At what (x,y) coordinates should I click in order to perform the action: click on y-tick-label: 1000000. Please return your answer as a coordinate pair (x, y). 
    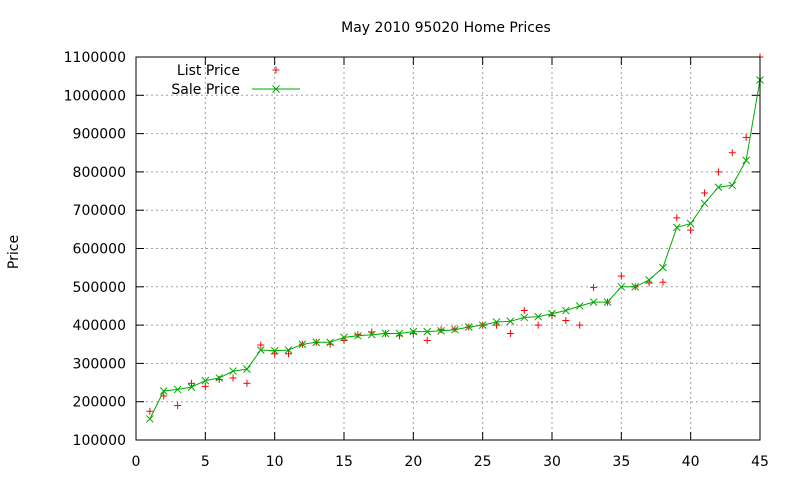
    Looking at the image, I should click on (95, 96).